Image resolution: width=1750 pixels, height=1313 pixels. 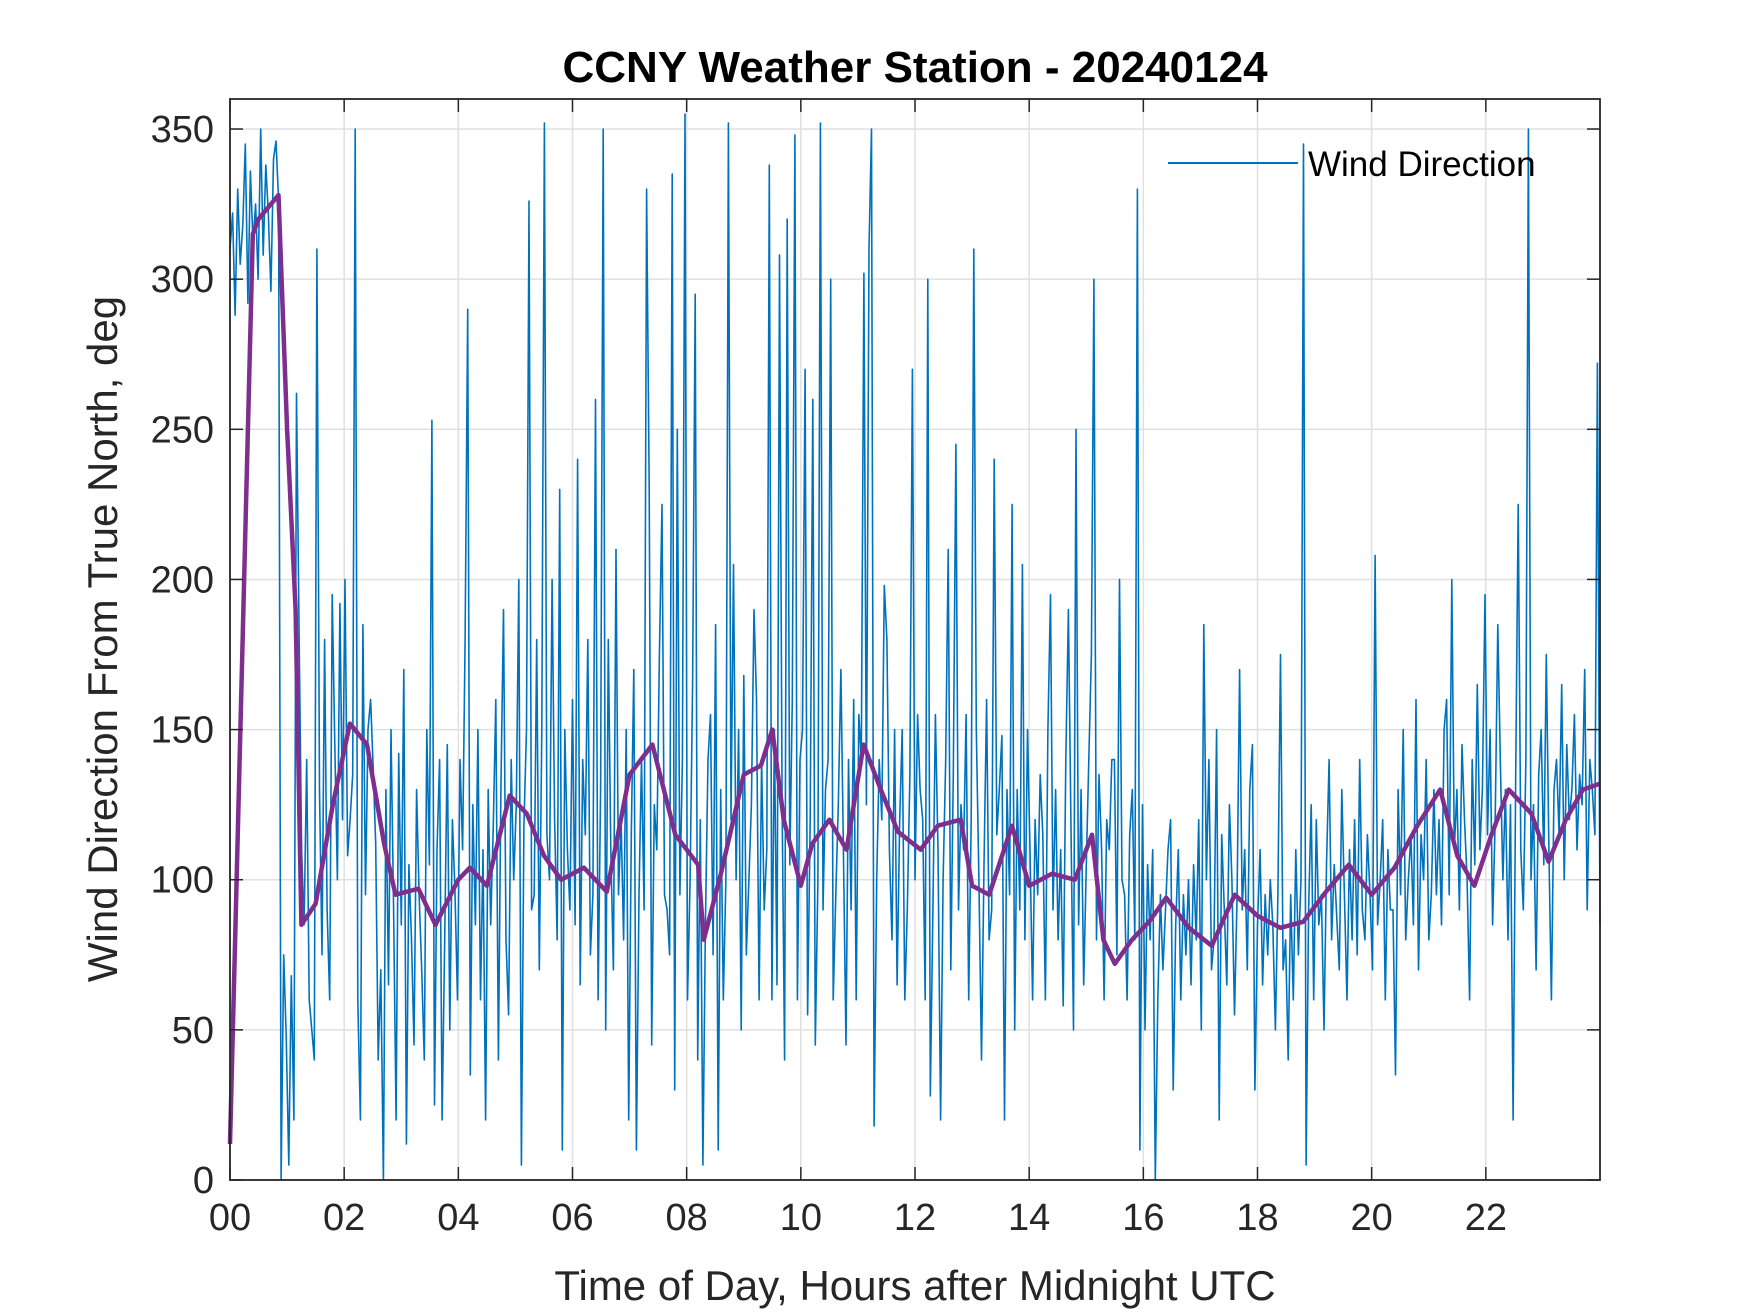 What do you see at coordinates (203, 1181) in the screenshot?
I see `y-tick-label: 0` at bounding box center [203, 1181].